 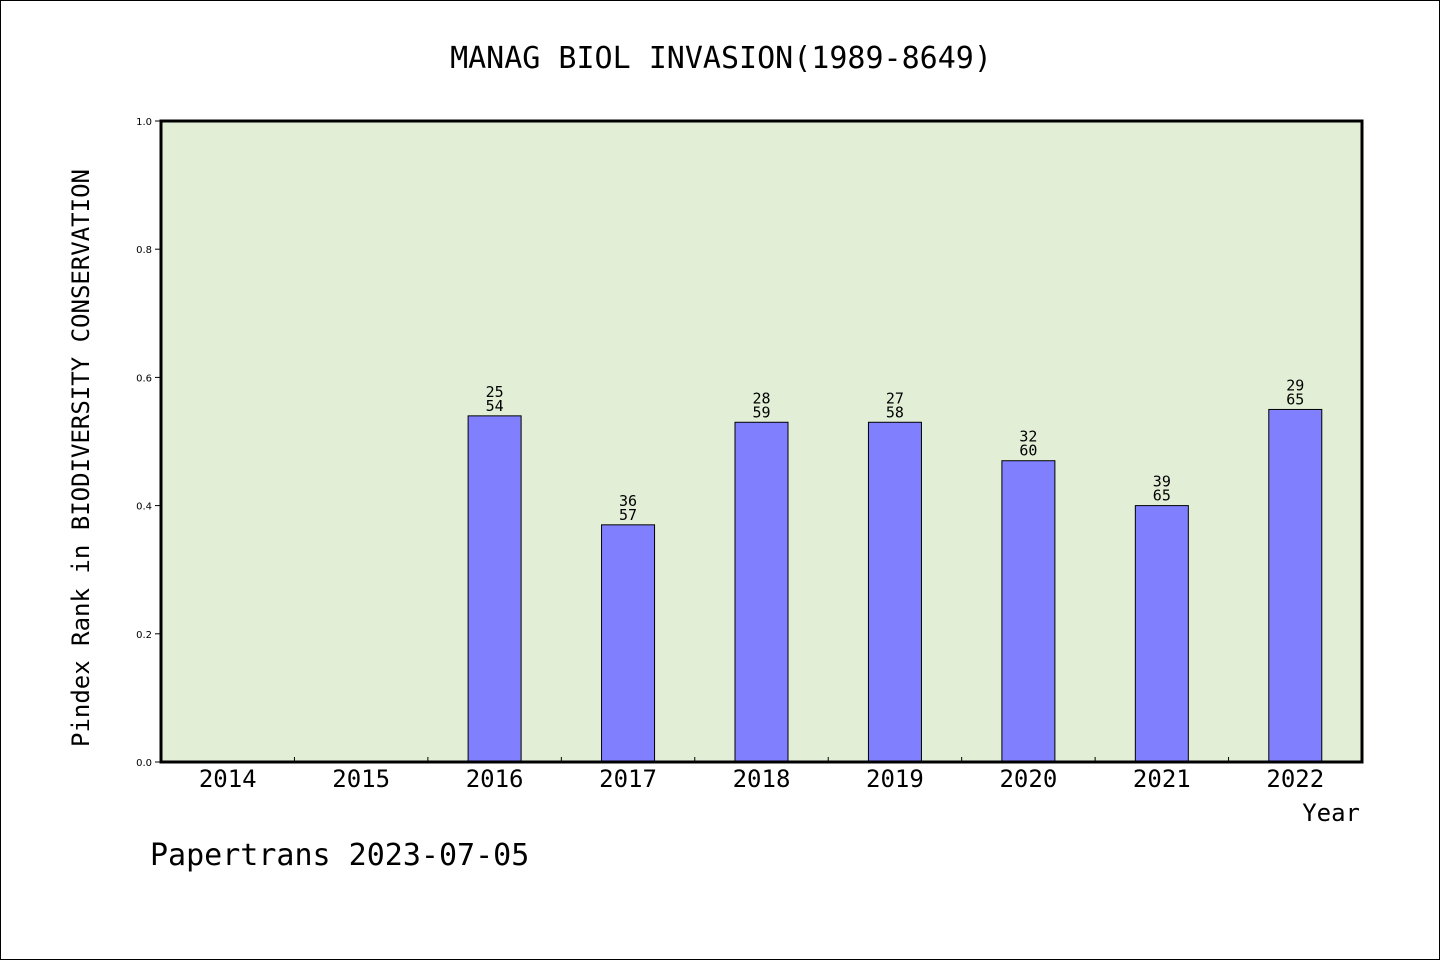 I want to click on bar-2020, so click(x=1028, y=611).